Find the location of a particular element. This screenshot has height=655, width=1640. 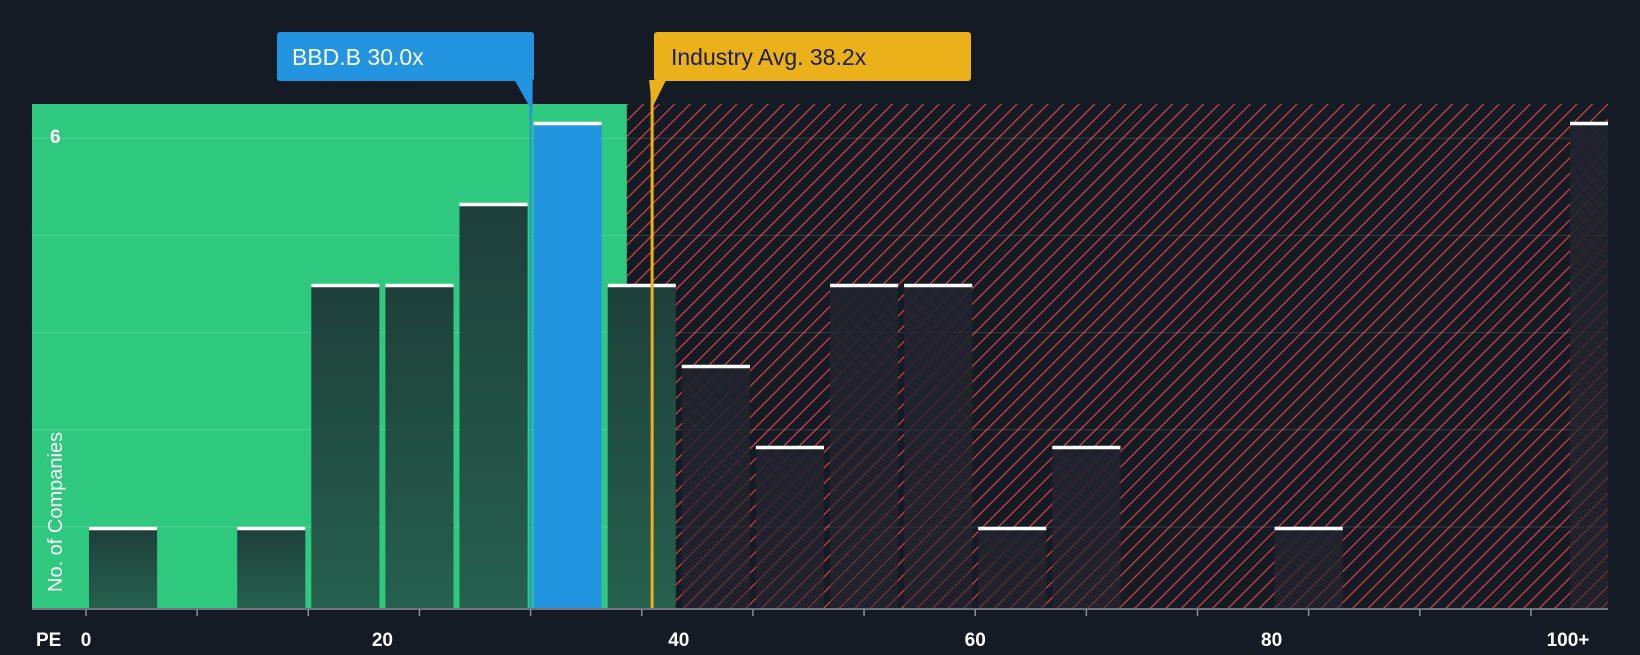

company-pointer is located at coordinates (523, 96).